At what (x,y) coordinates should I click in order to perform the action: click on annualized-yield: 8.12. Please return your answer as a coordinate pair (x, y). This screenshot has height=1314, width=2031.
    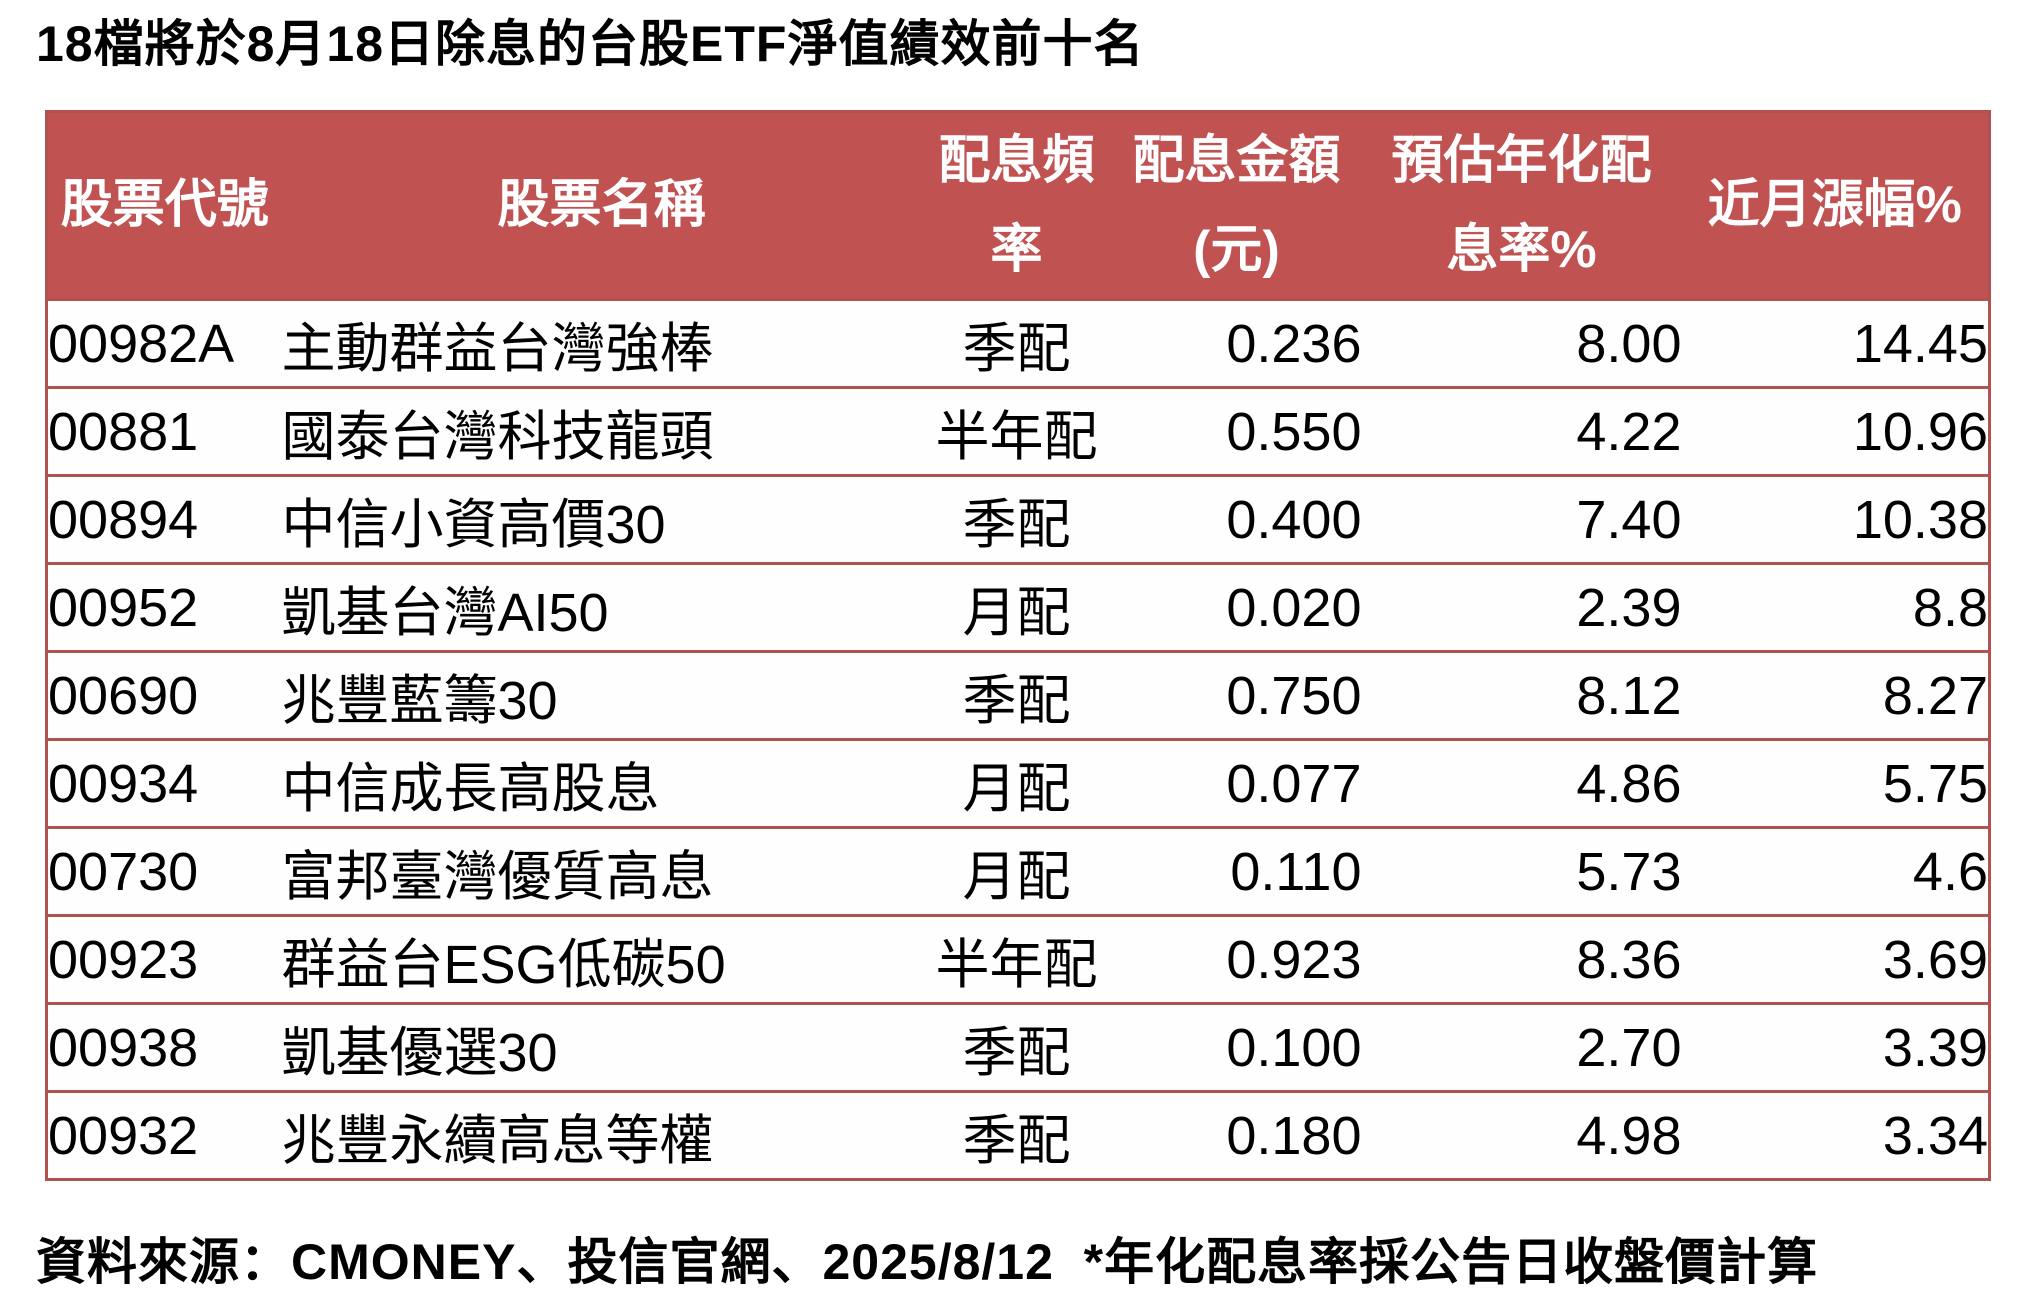
    Looking at the image, I should click on (1521, 695).